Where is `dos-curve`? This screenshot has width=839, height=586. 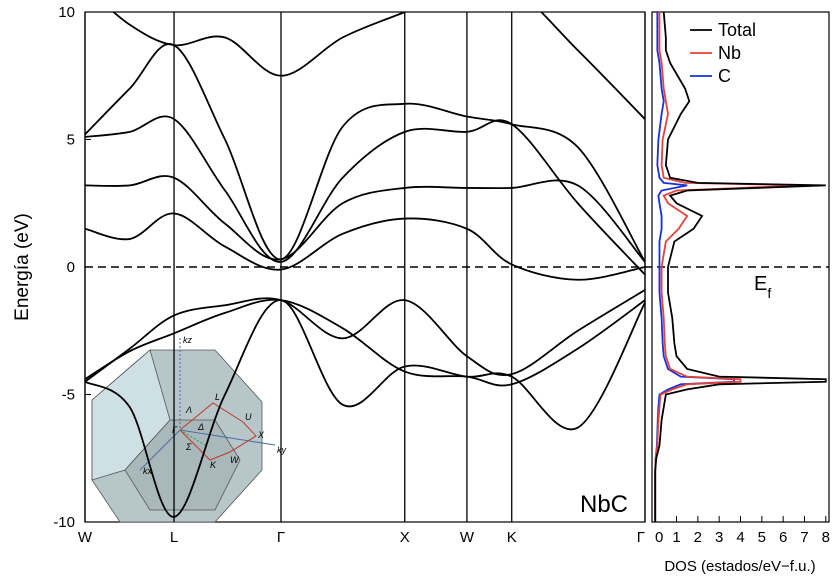 dos-curve is located at coordinates (695, 267).